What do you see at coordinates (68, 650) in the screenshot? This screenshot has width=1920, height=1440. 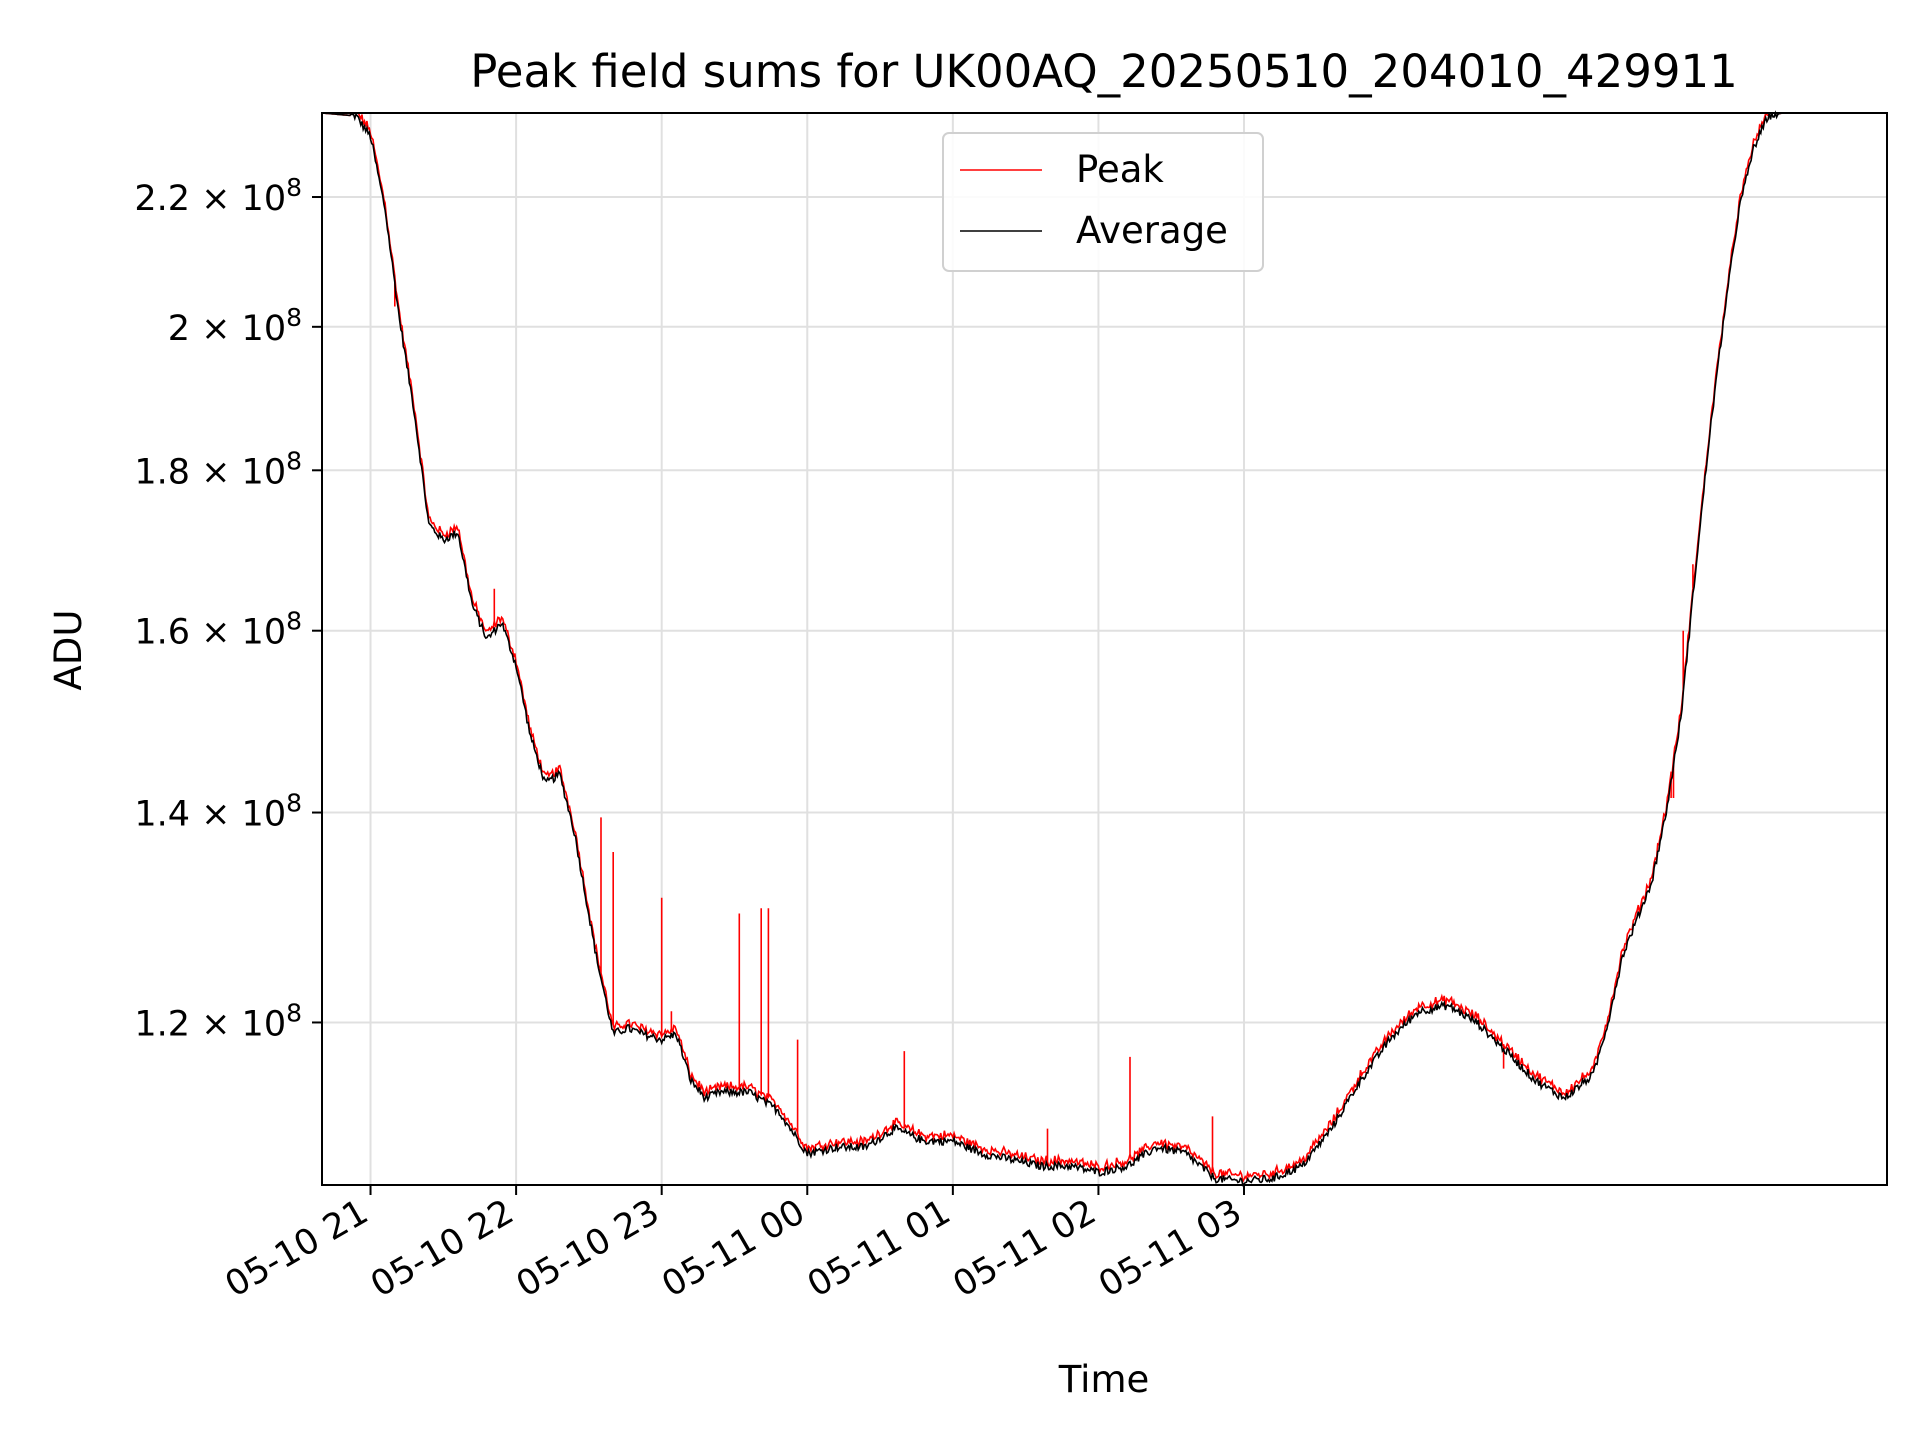 I see `y-axis-label: ADU` at bounding box center [68, 650].